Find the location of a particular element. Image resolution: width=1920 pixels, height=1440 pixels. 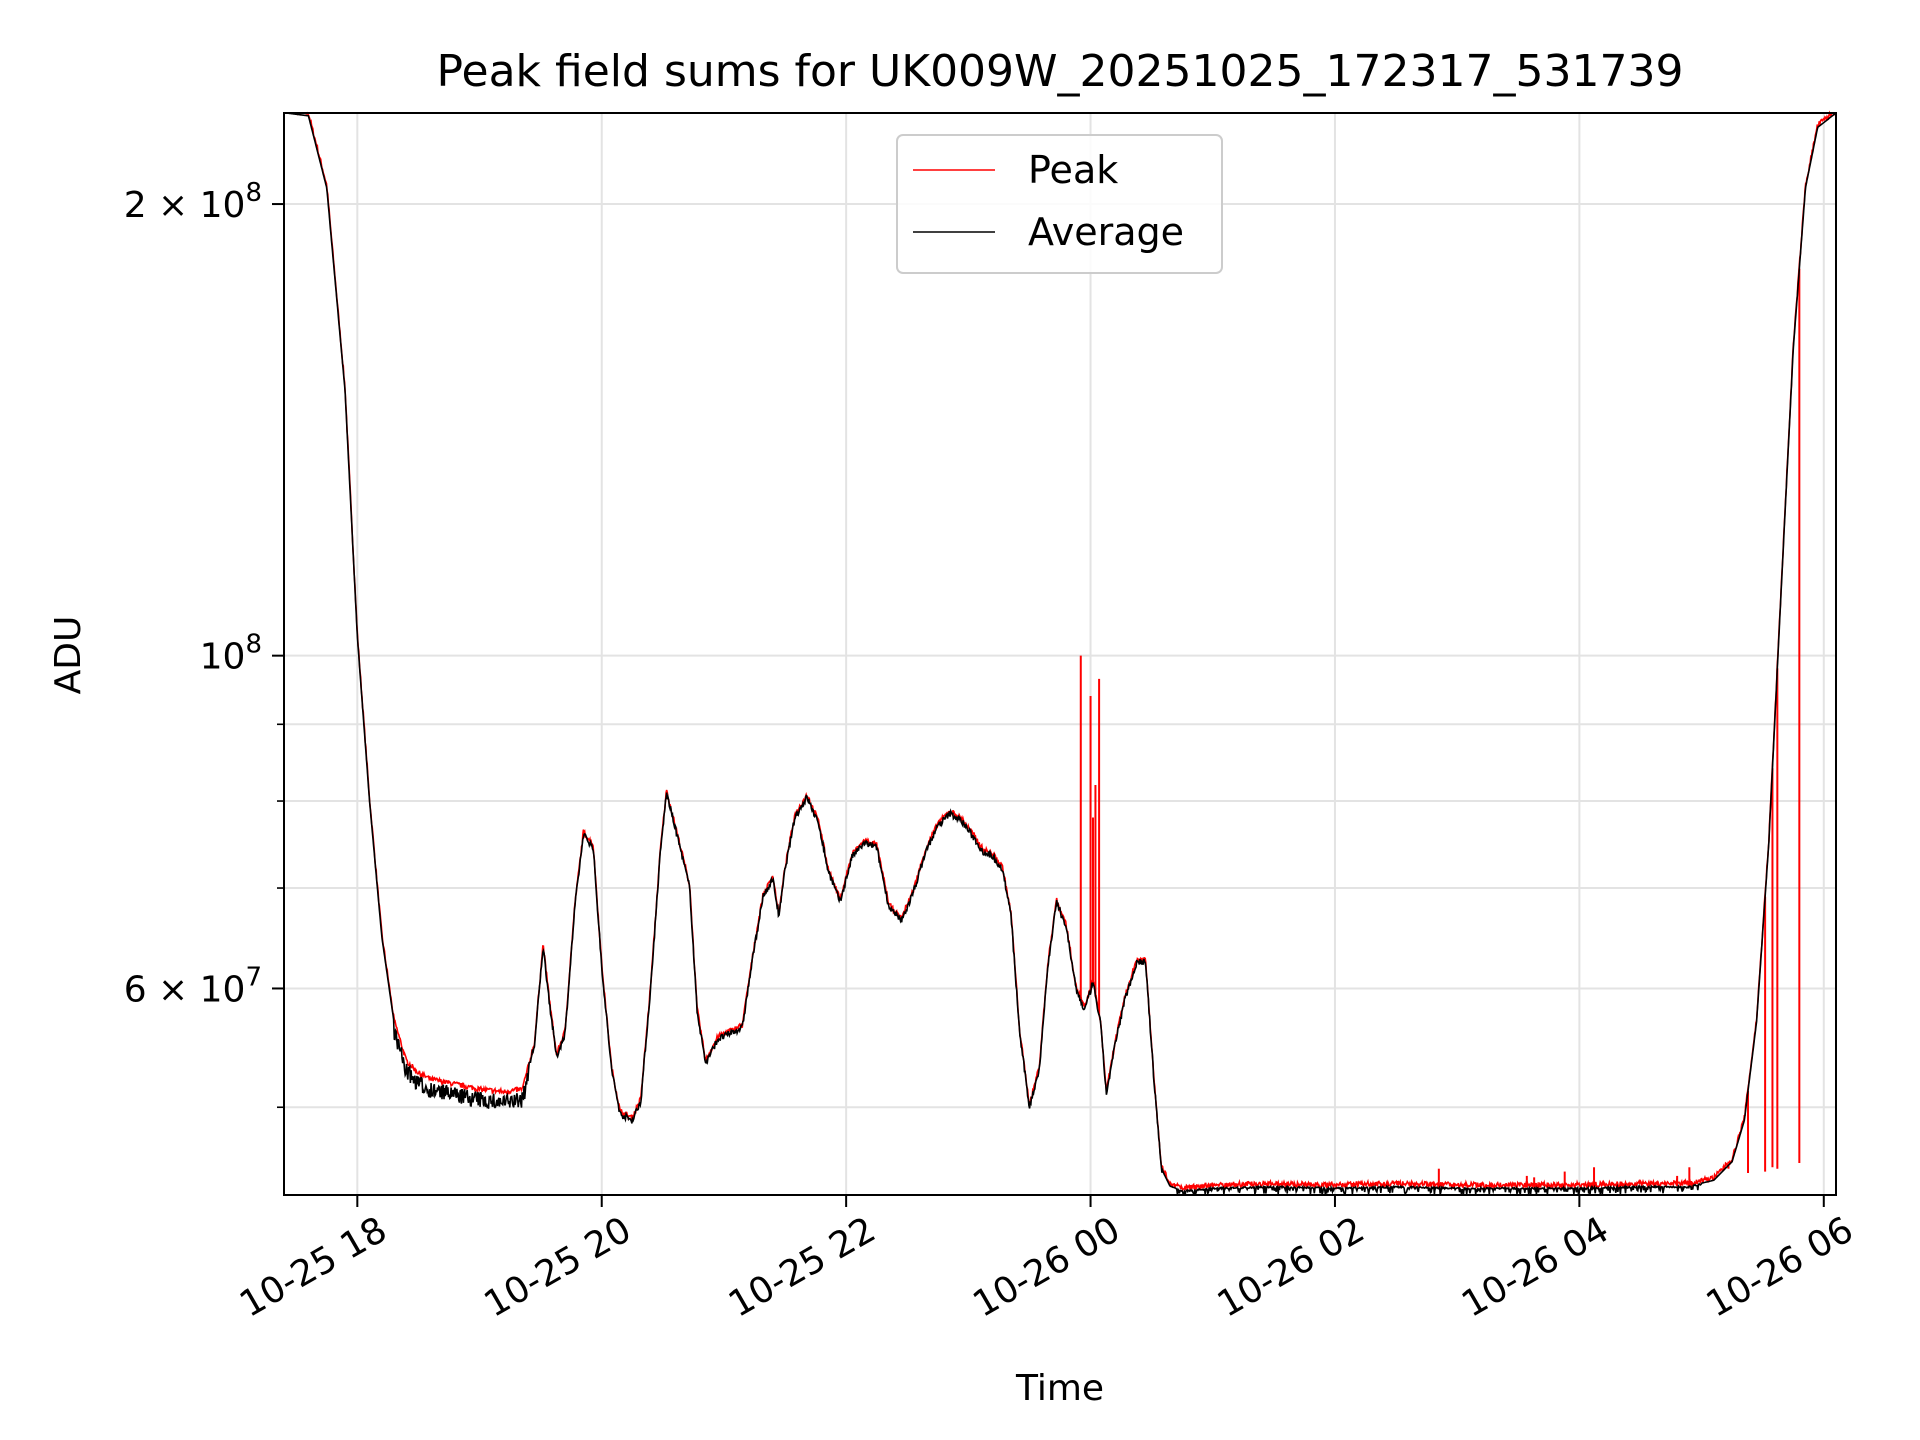

legend: Peak Average is located at coordinates (1059, 204).